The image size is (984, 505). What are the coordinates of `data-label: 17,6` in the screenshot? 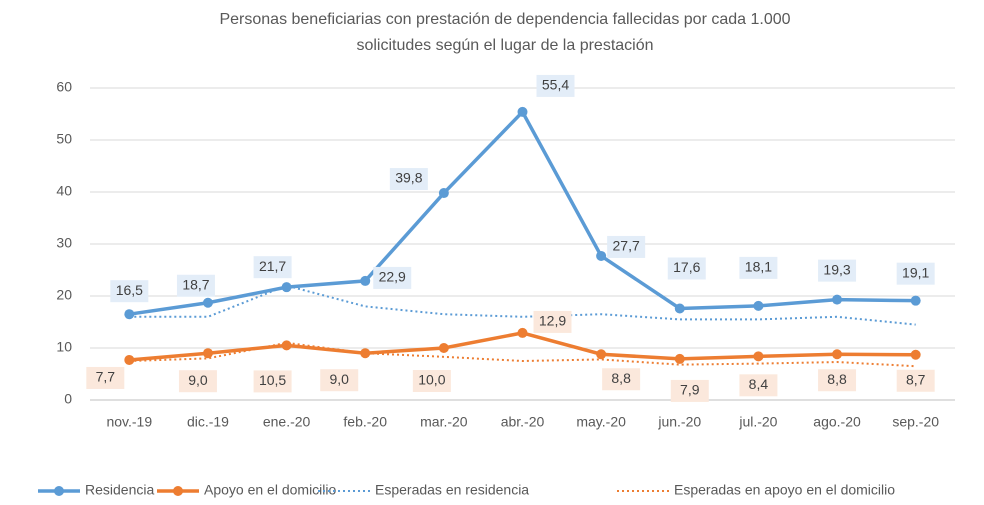 It's located at (686, 267).